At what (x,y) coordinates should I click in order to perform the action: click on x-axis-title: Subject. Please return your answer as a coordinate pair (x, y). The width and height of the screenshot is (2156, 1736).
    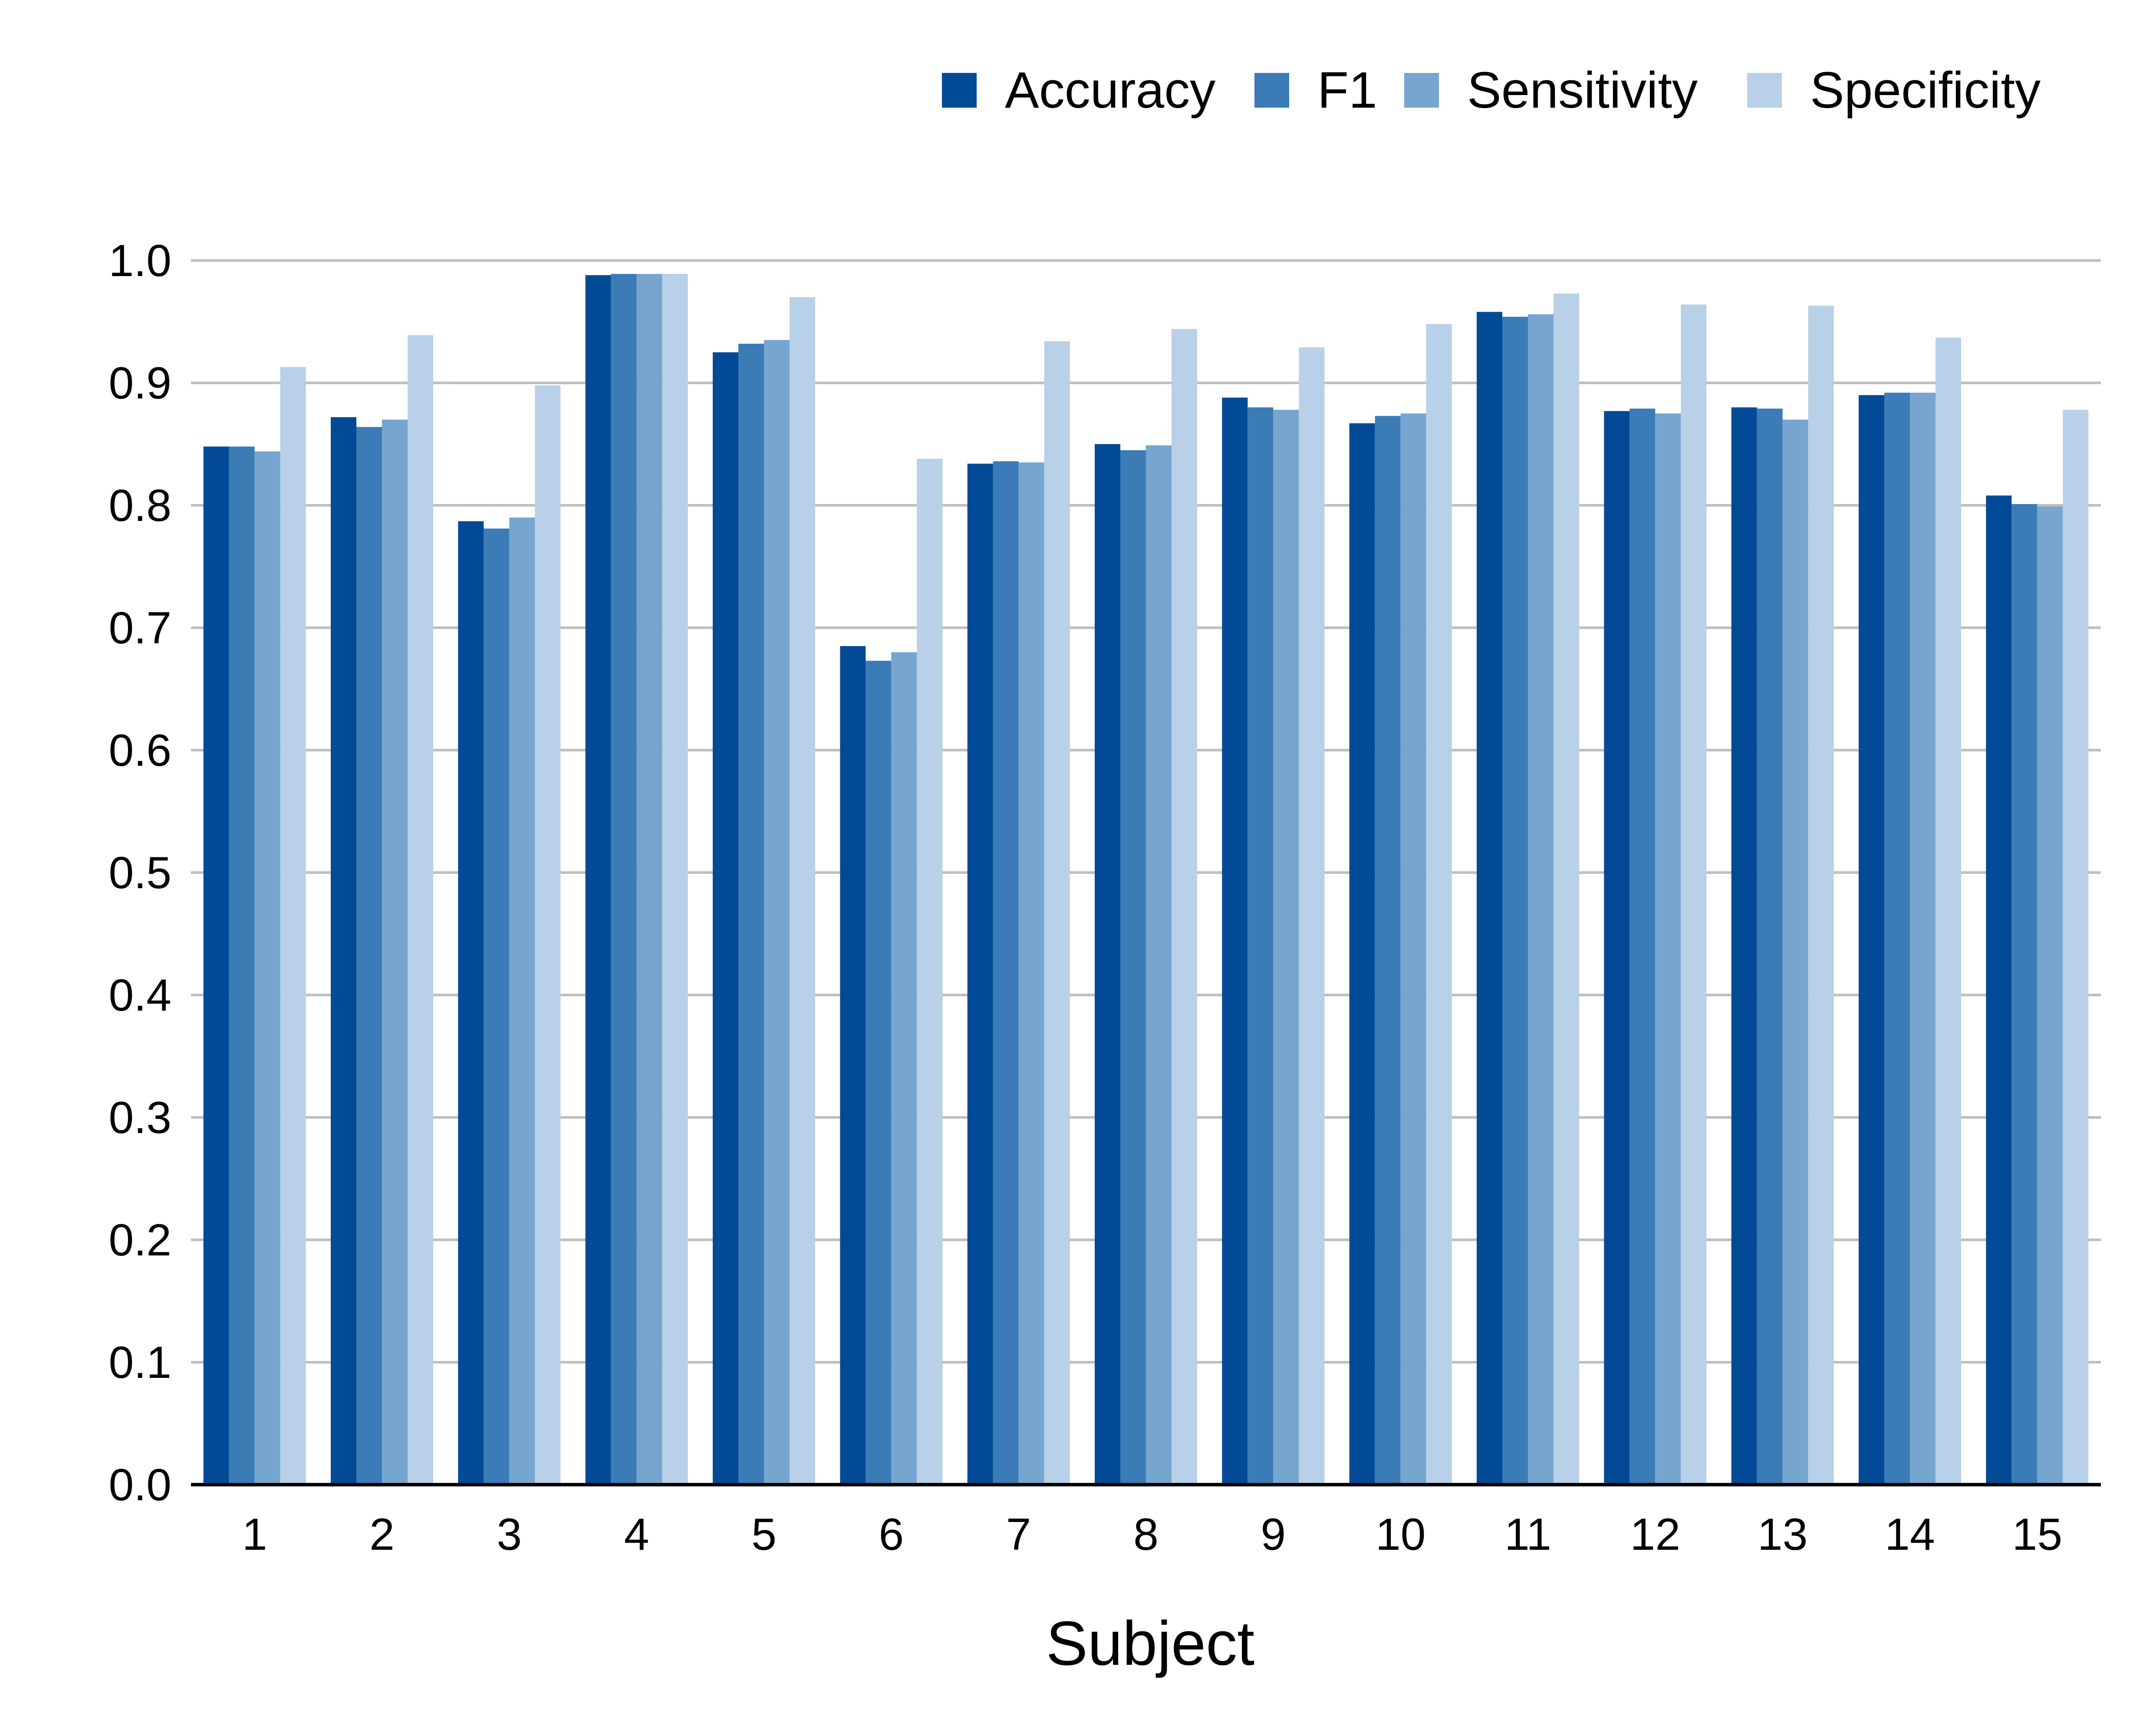
    Looking at the image, I should click on (1150, 1643).